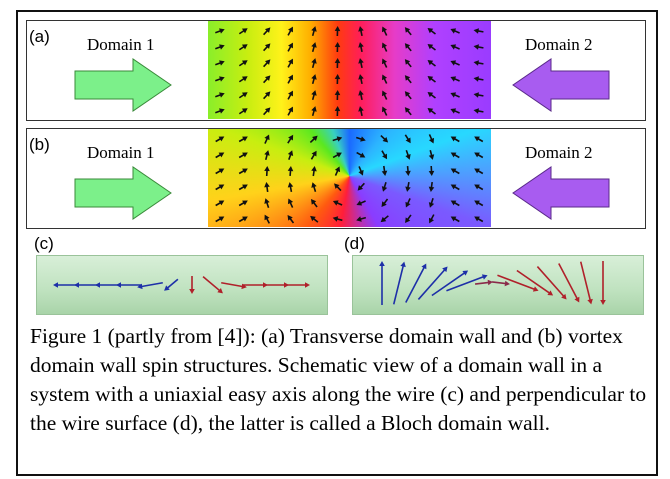 Image resolution: width=670 pixels, height=479 pixels. Describe the element at coordinates (349, 178) in the screenshot. I see `vortex-wall-map` at that location.